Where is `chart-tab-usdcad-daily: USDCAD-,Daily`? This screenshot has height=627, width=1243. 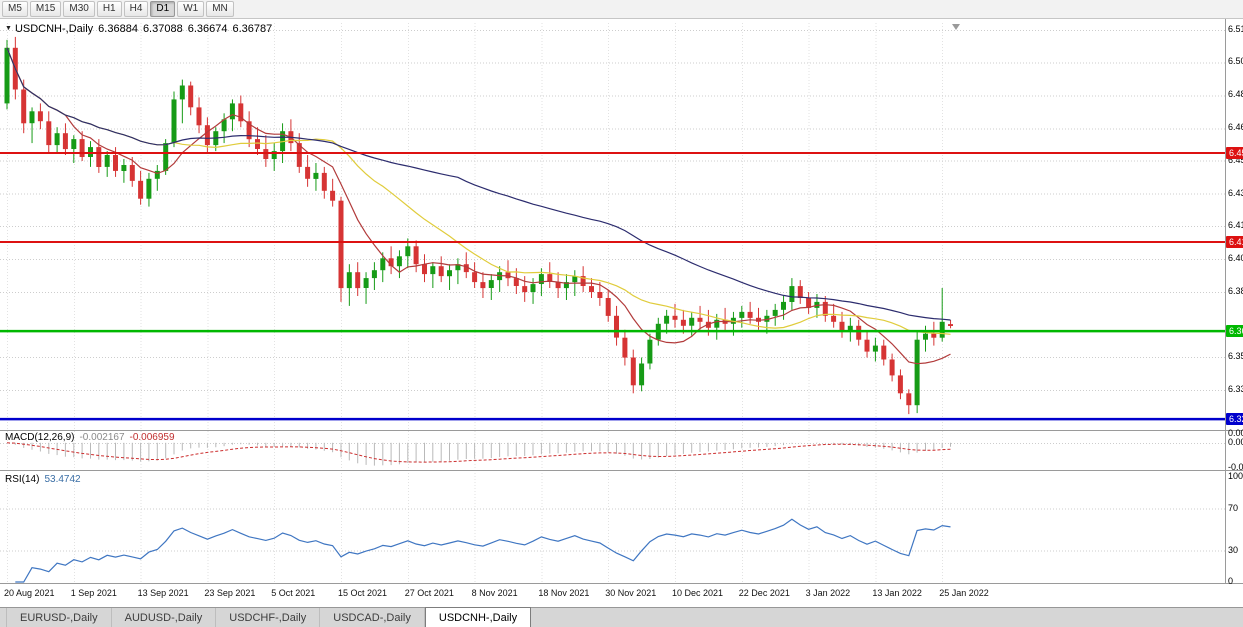
chart-tab-usdcad-daily: USDCAD-,Daily is located at coordinates (372, 617).